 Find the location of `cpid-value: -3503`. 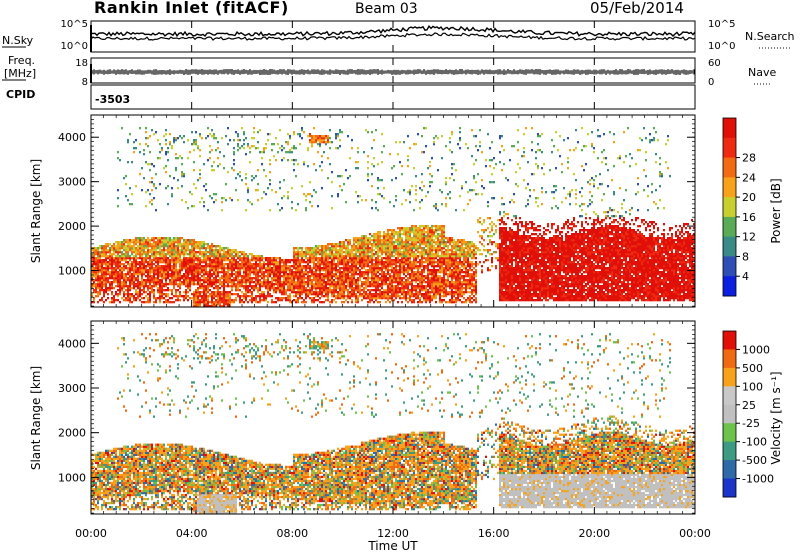

cpid-value: -3503 is located at coordinates (112, 99).